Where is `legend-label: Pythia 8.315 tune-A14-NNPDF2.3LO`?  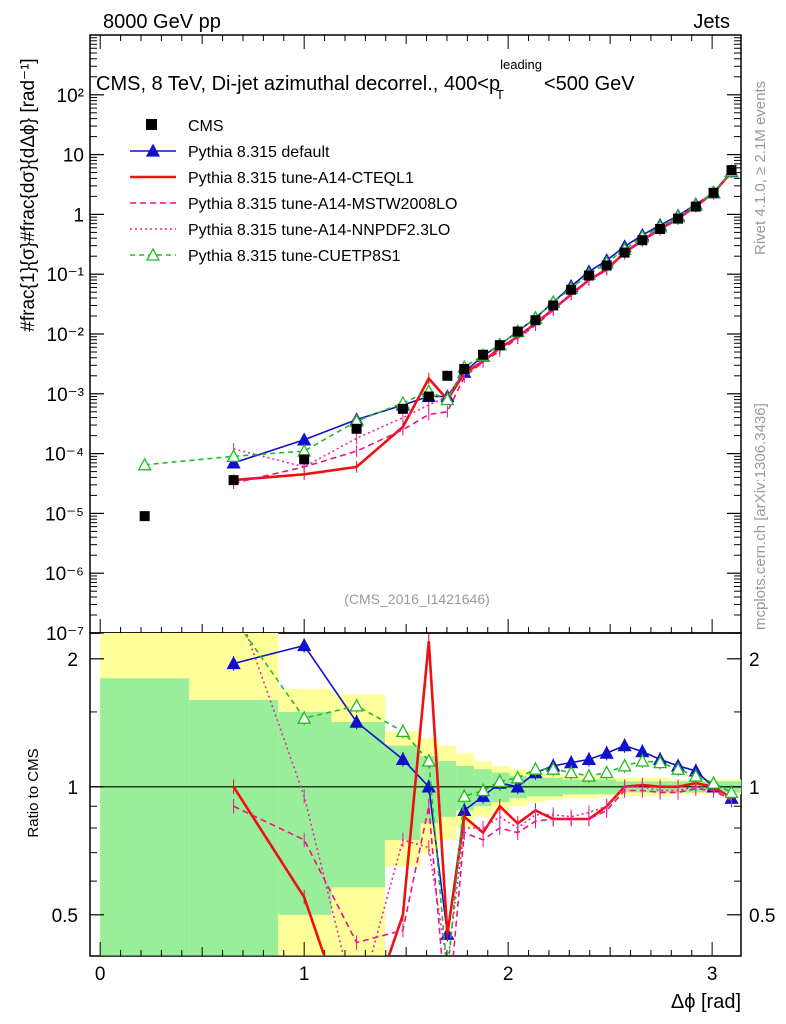 legend-label: Pythia 8.315 tune-A14-NNPDF2.3LO is located at coordinates (319, 230).